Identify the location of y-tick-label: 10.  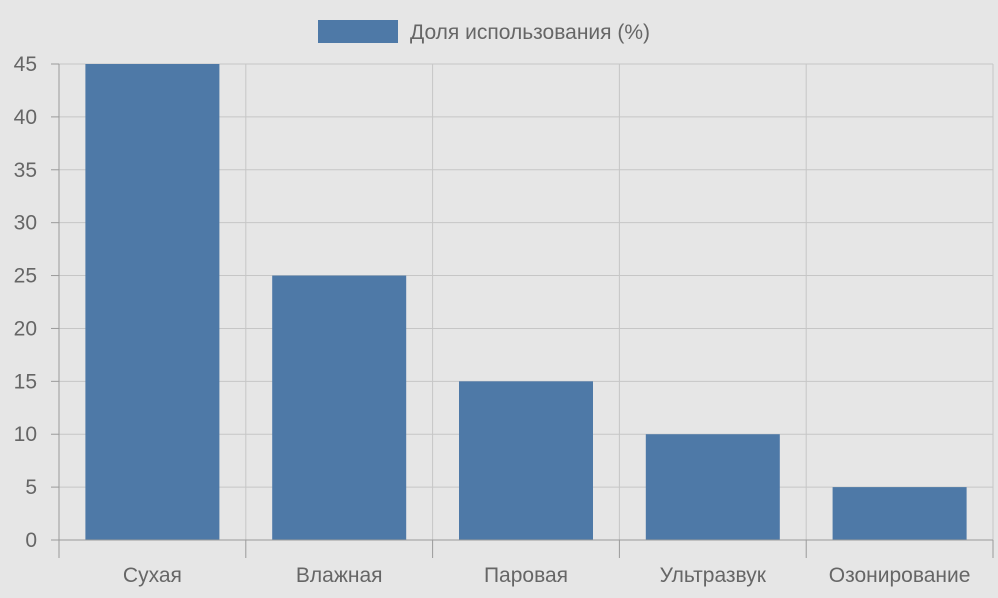
(25, 434).